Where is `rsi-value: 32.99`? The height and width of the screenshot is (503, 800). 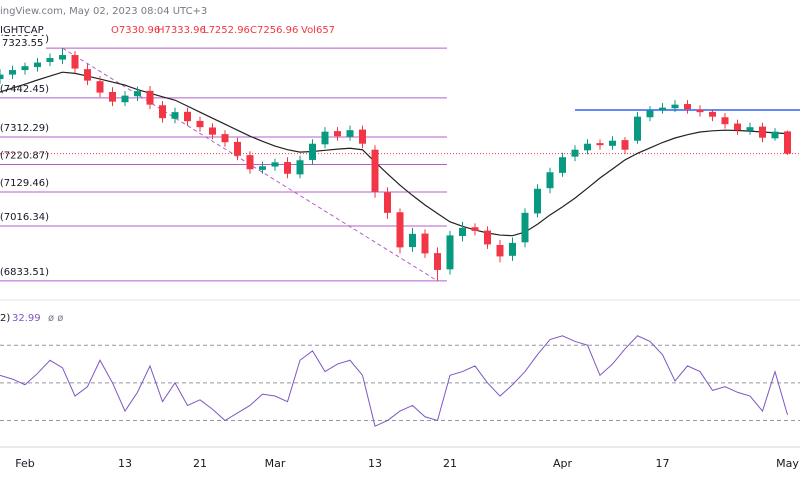
rsi-value: 32.99 is located at coordinates (26, 318).